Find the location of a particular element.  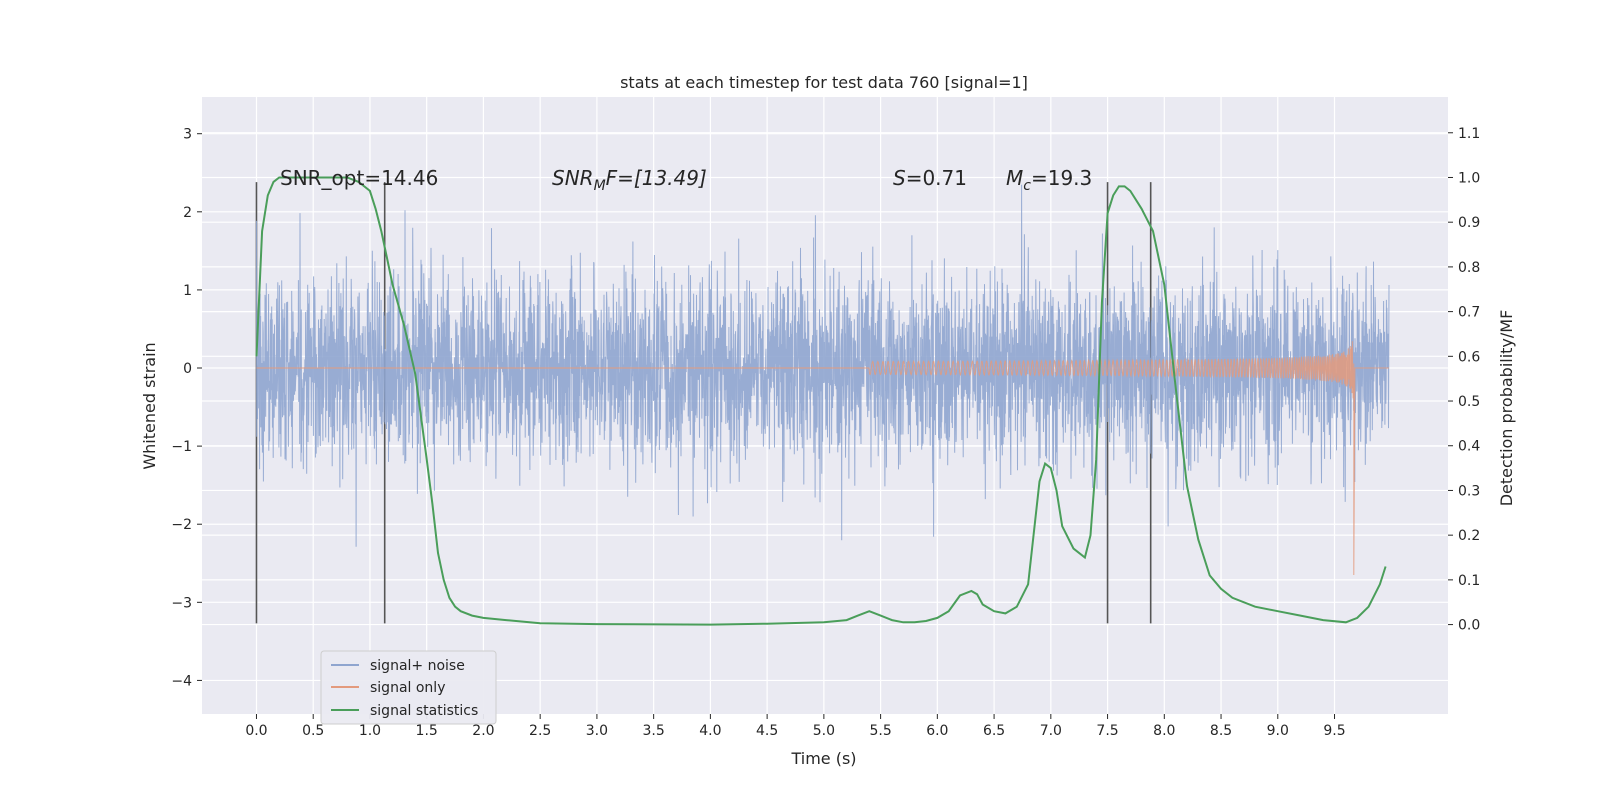

y-right-tick-label: 1.1 is located at coordinates (1469, 134).